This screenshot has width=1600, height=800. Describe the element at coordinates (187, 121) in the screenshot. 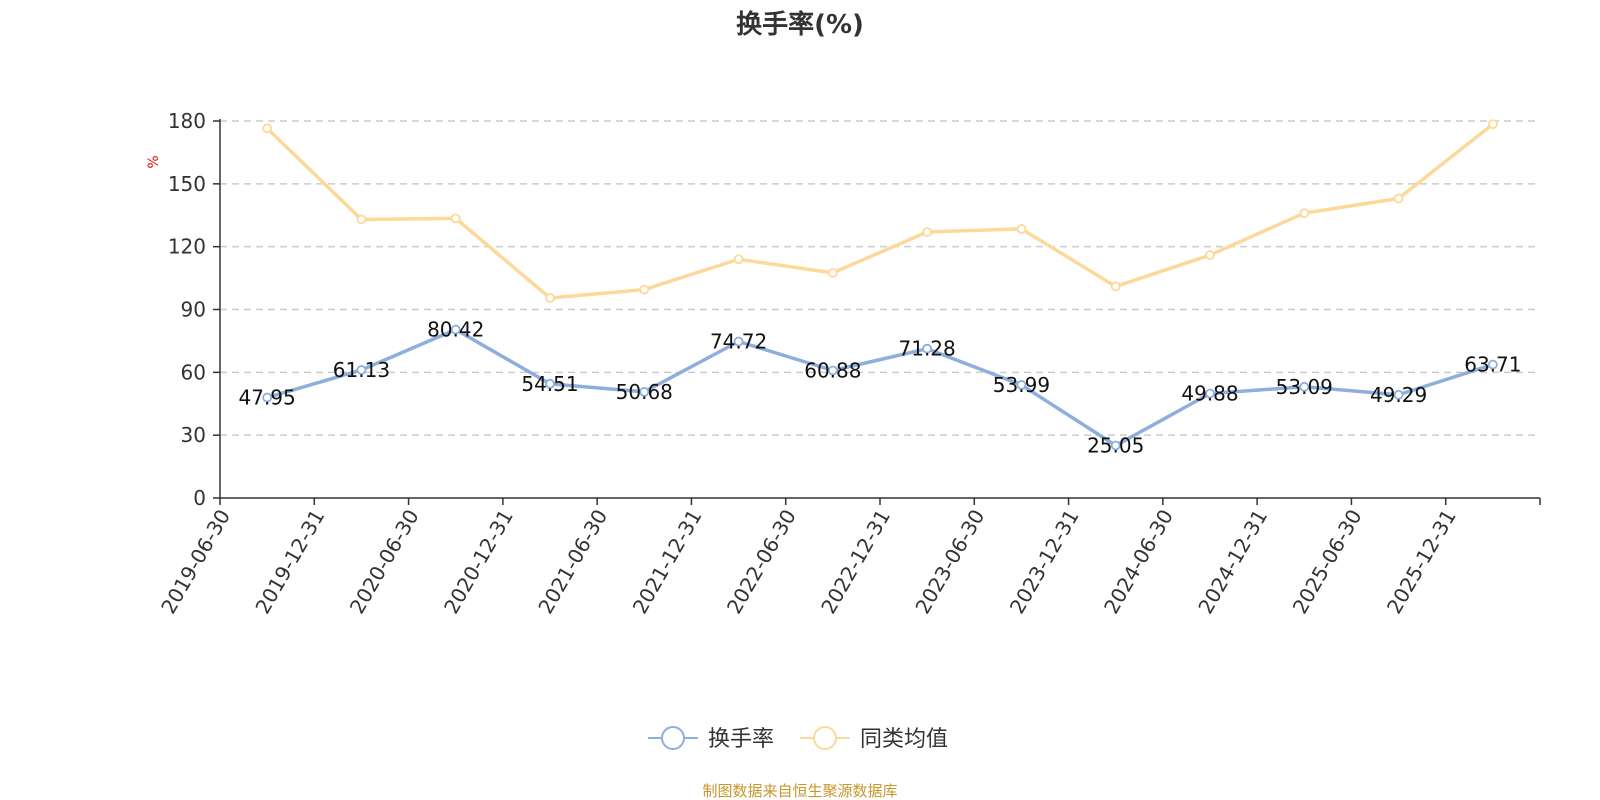

I see `y-tick-label-180: 180` at that location.